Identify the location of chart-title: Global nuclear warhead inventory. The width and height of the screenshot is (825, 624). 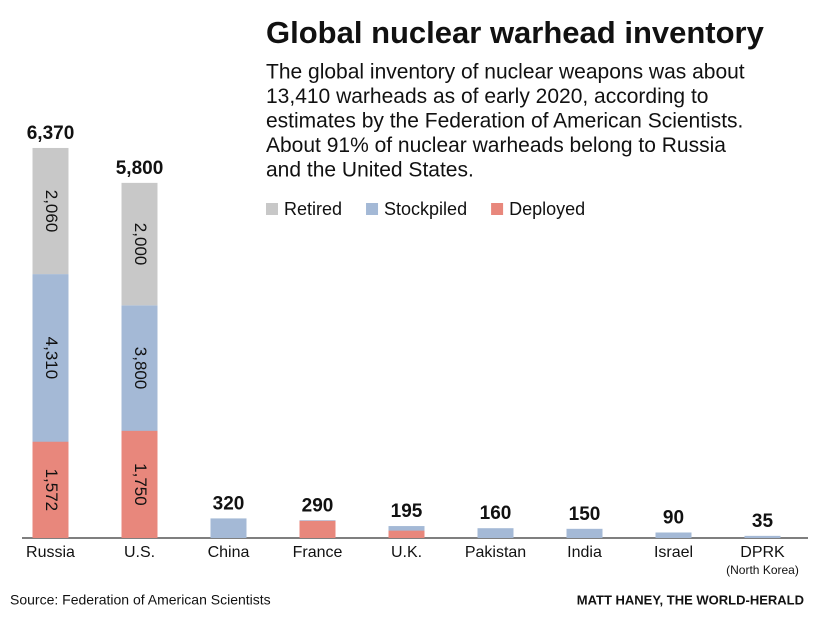
(515, 32).